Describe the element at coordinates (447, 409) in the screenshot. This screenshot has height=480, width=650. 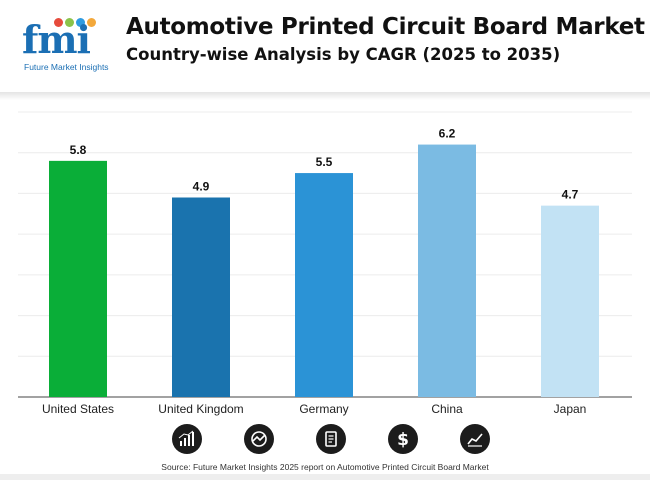
I see `x-tick-label: China` at that location.